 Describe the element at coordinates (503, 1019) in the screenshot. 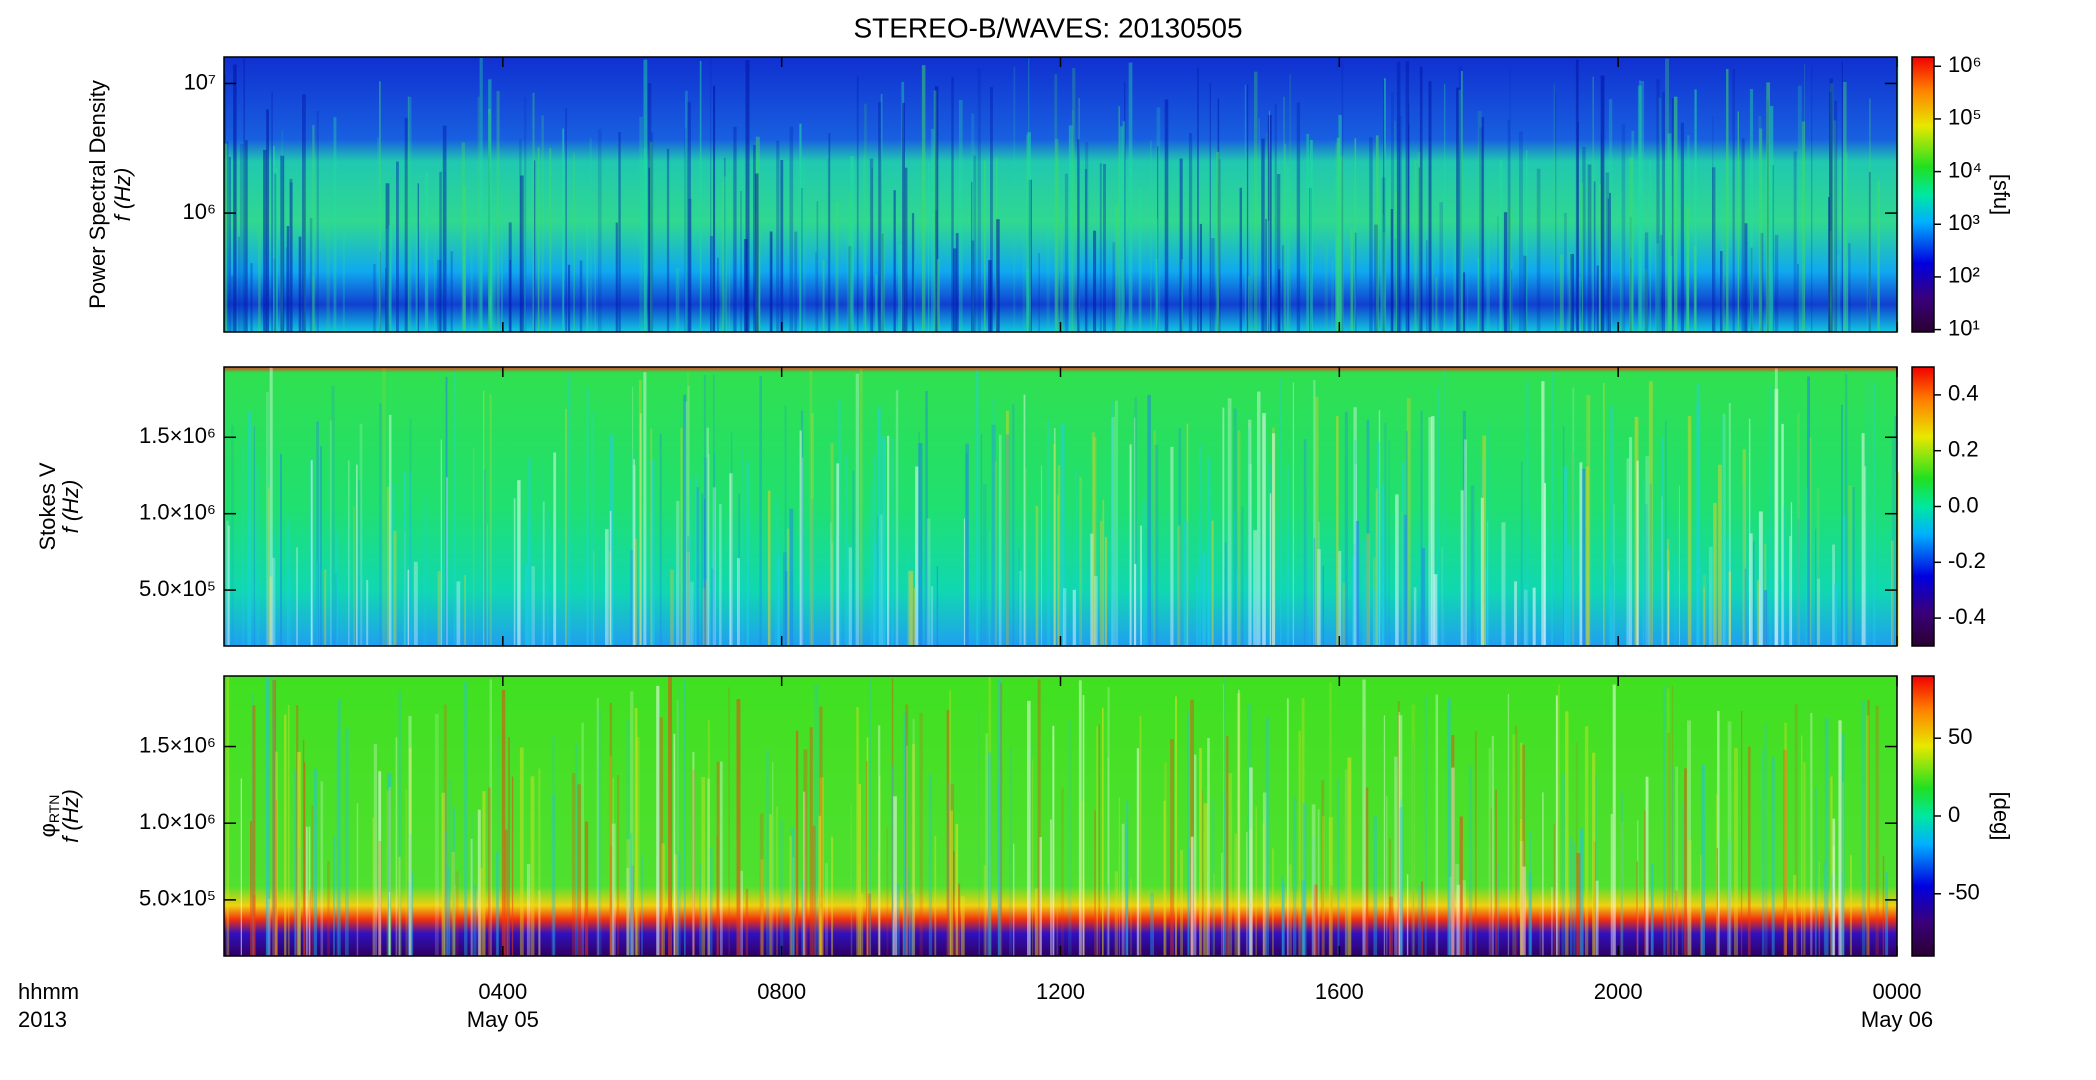

I see `x-date-label: May 05` at that location.